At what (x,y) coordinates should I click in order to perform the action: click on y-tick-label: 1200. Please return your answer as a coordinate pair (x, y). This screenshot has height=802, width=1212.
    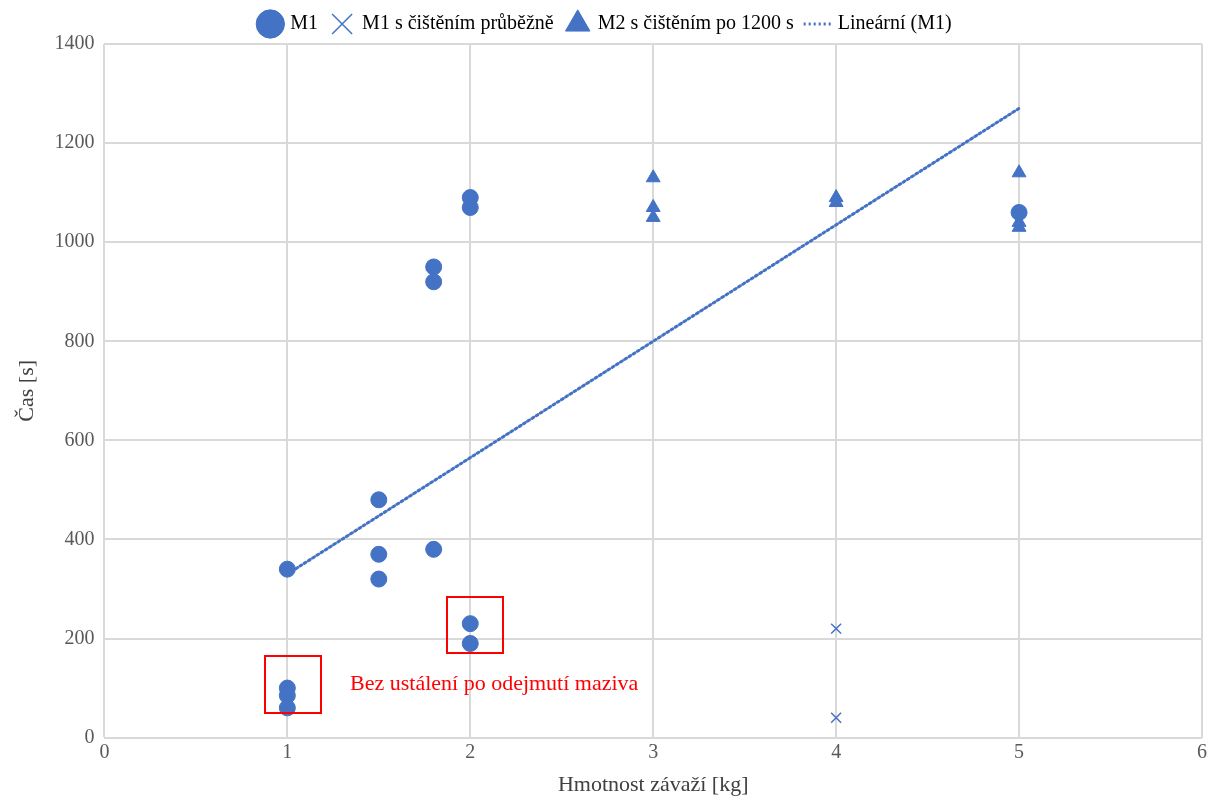
    Looking at the image, I should click on (74, 141).